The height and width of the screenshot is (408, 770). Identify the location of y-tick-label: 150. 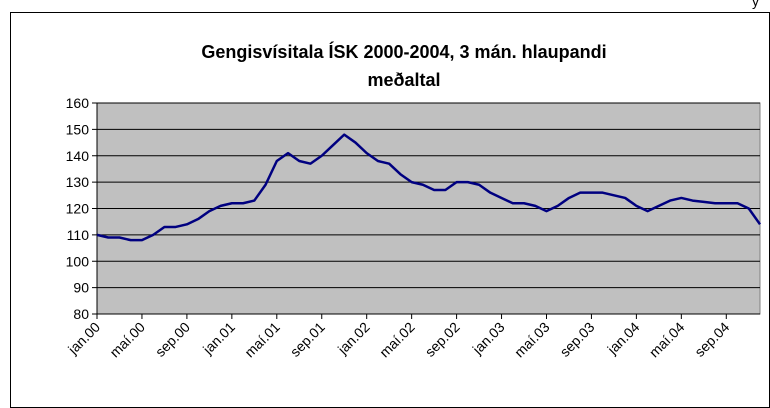
(78, 129).